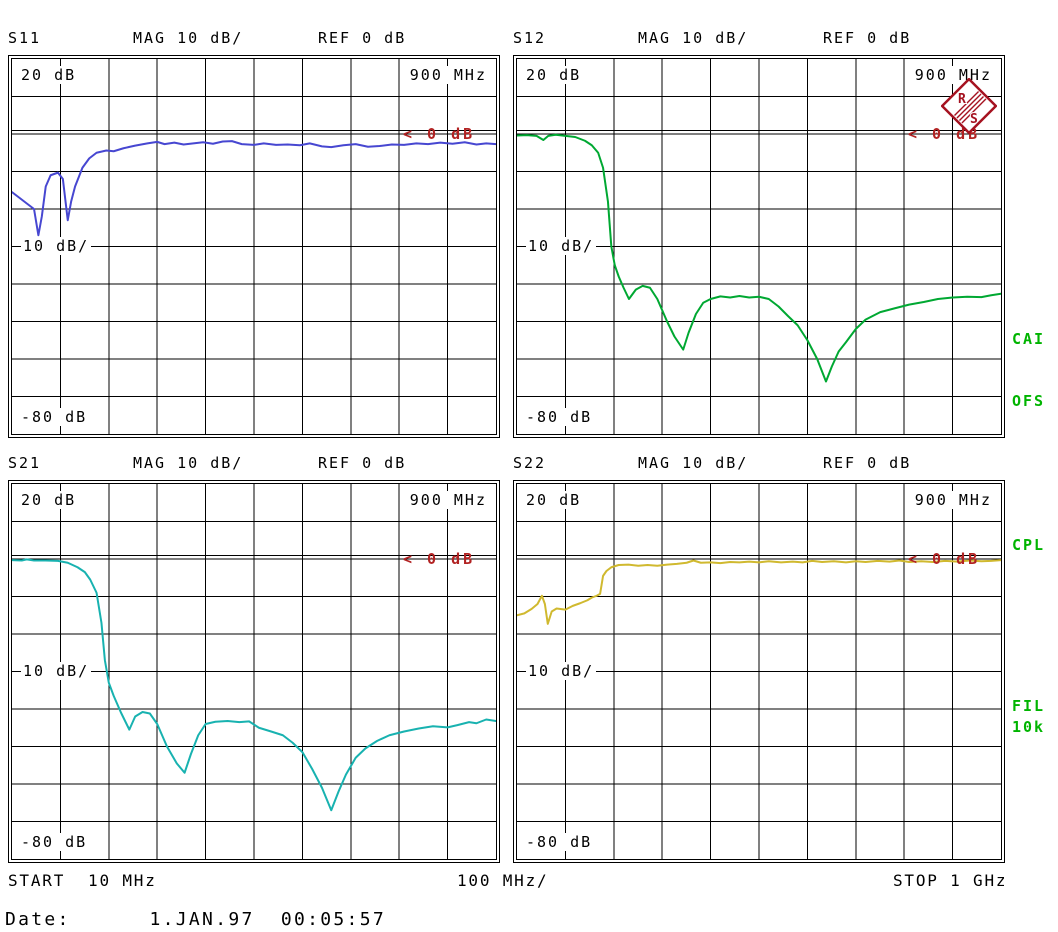 The width and height of the screenshot is (1058, 932). What do you see at coordinates (54, 842) in the screenshot?
I see `s21-min-level-label: -80 dB` at bounding box center [54, 842].